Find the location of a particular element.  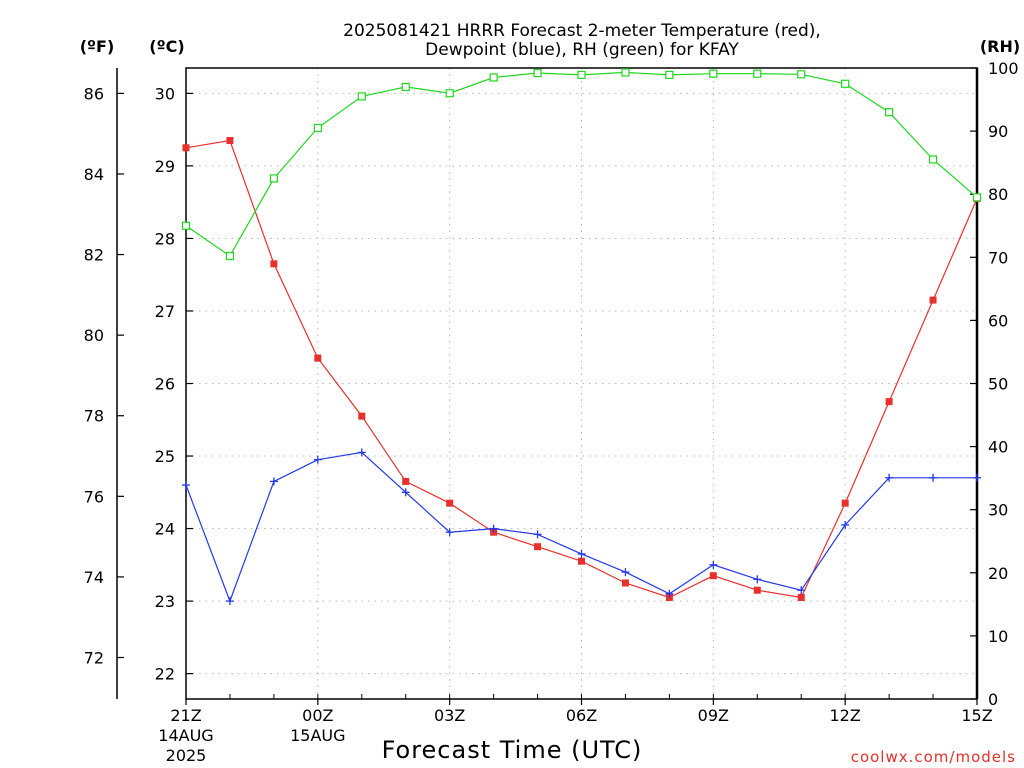

celsius-tick-label: 23 is located at coordinates (165, 601).